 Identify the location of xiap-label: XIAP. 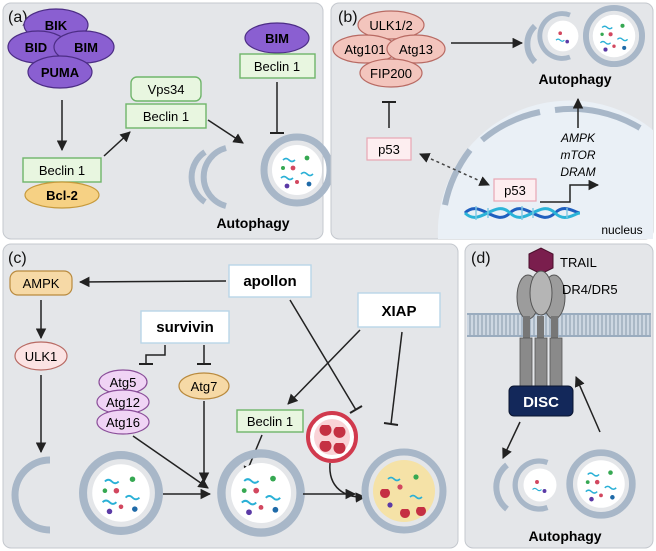
(398, 311).